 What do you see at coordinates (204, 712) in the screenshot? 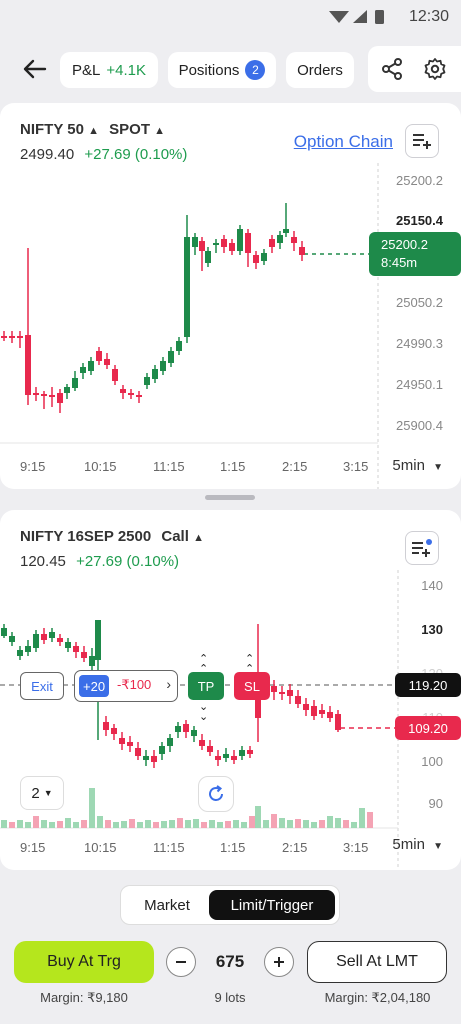
I see `drag-down-icon: ⌄ ⌄` at bounding box center [204, 712].